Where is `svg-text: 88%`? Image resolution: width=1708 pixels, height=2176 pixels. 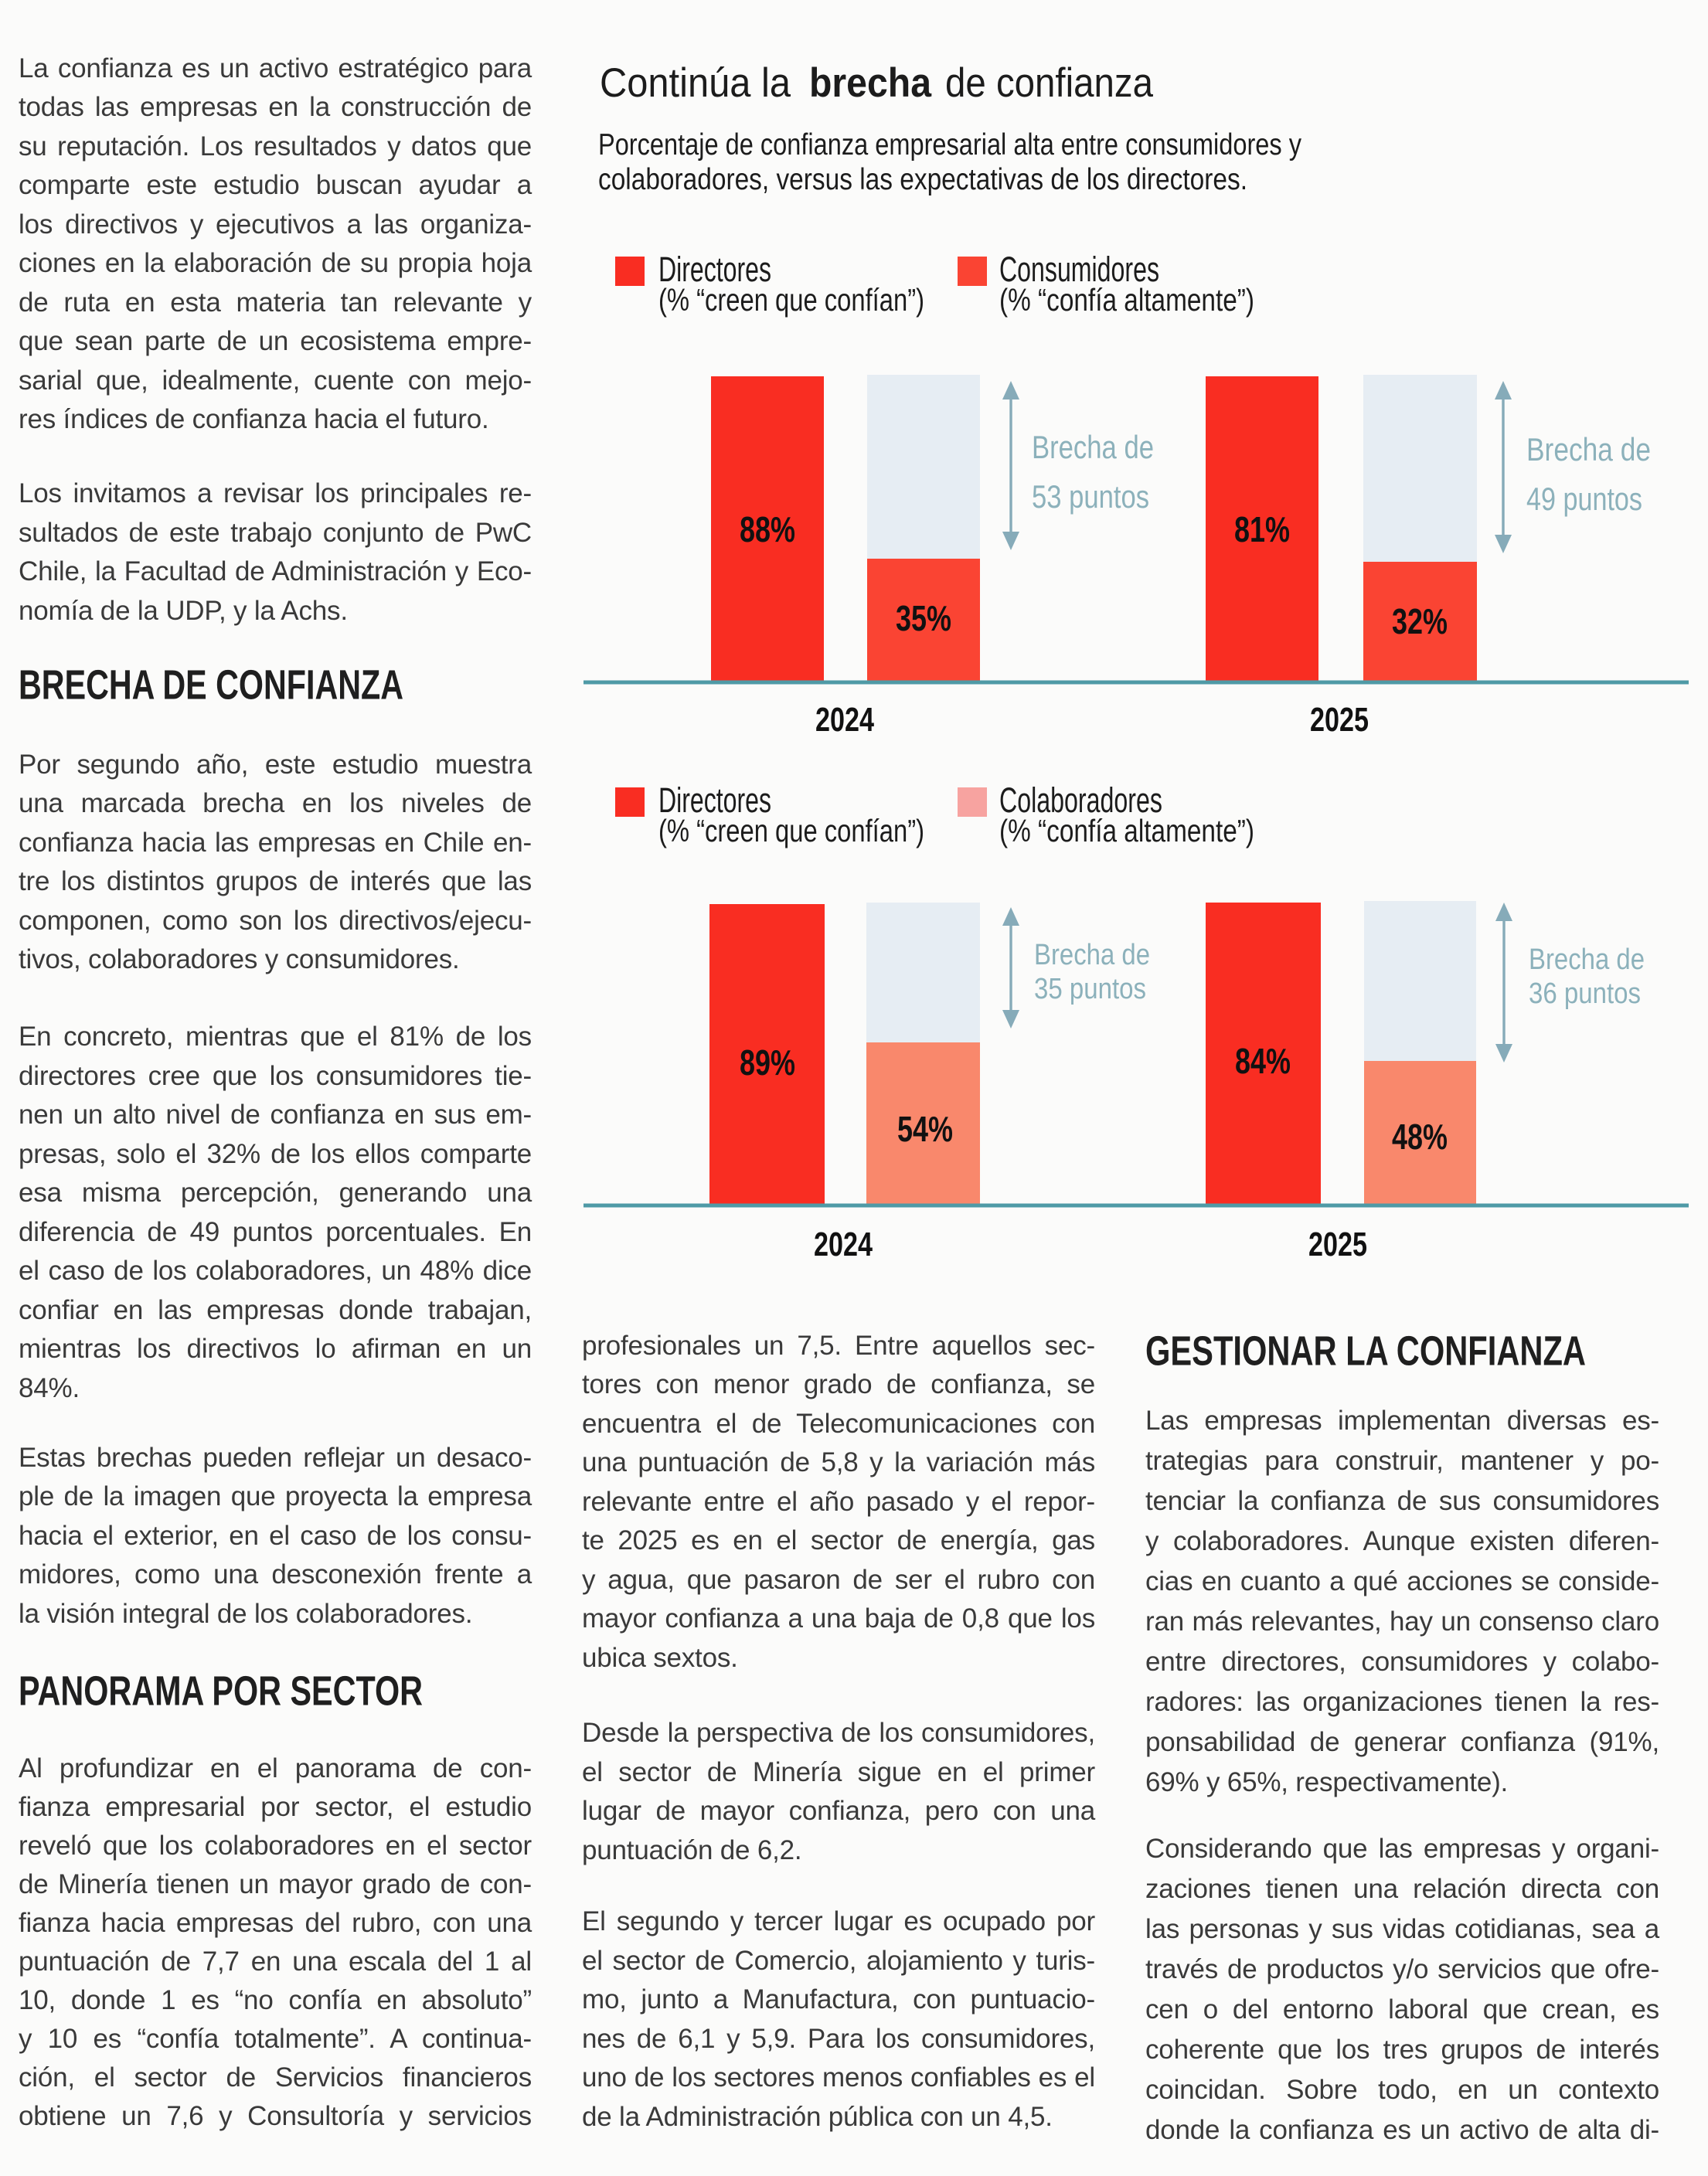 svg-text: 88% is located at coordinates (767, 529).